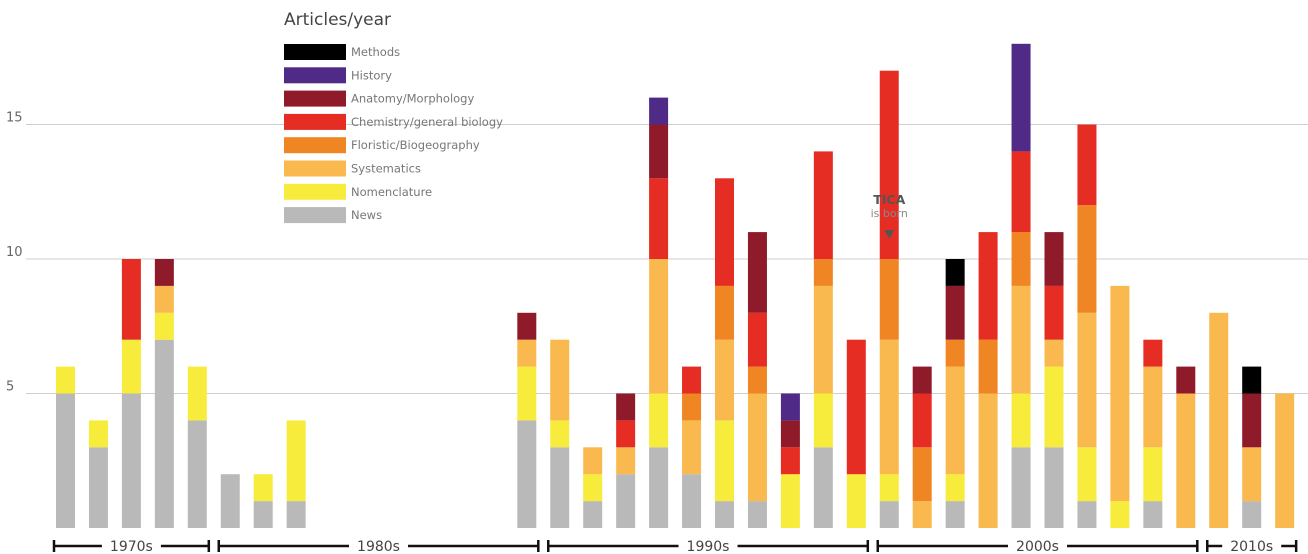 The height and width of the screenshot is (554, 1308). What do you see at coordinates (375, 52) in the screenshot?
I see `legend-label: Methods` at bounding box center [375, 52].